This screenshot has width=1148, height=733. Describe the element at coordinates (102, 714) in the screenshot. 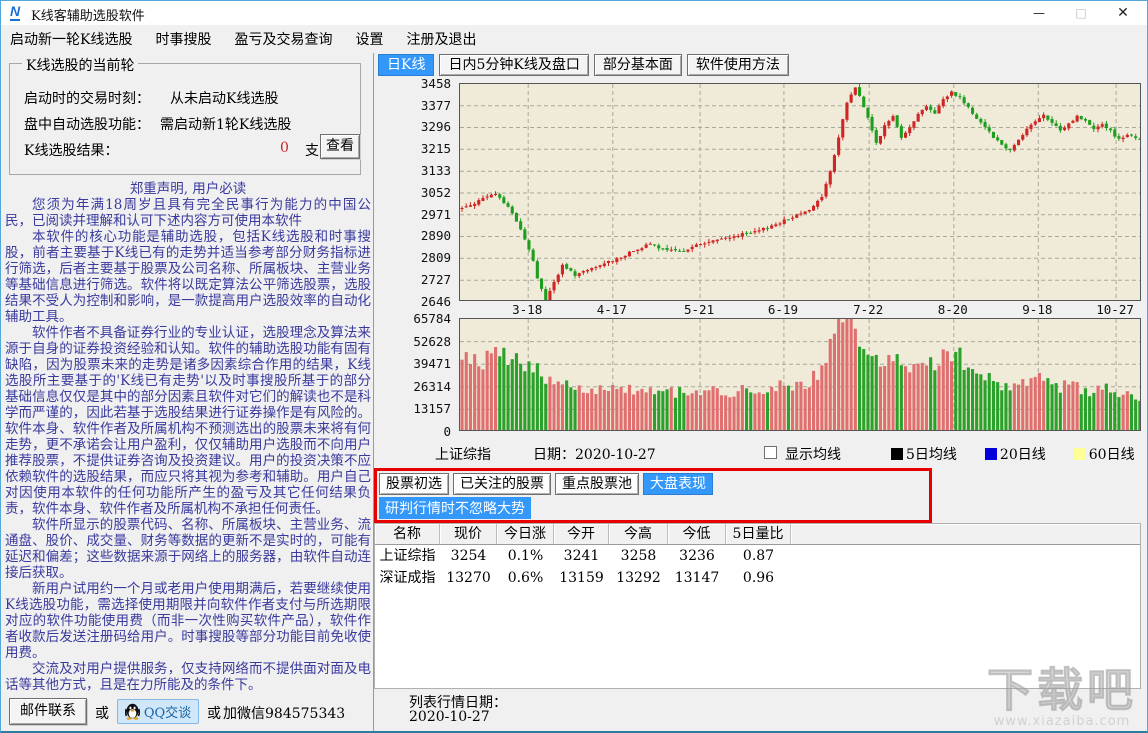

I see `or-text-1: 或` at that location.